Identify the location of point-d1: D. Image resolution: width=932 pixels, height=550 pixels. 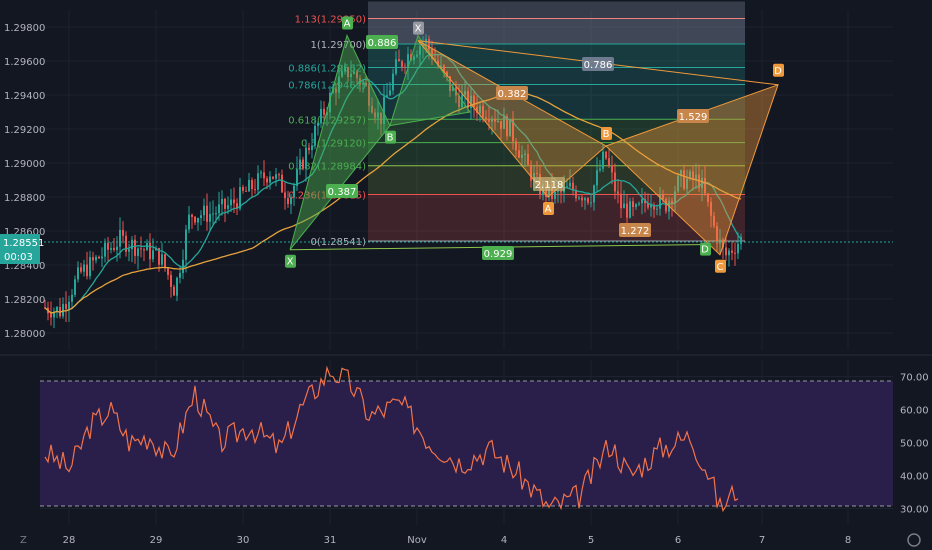
(705, 249).